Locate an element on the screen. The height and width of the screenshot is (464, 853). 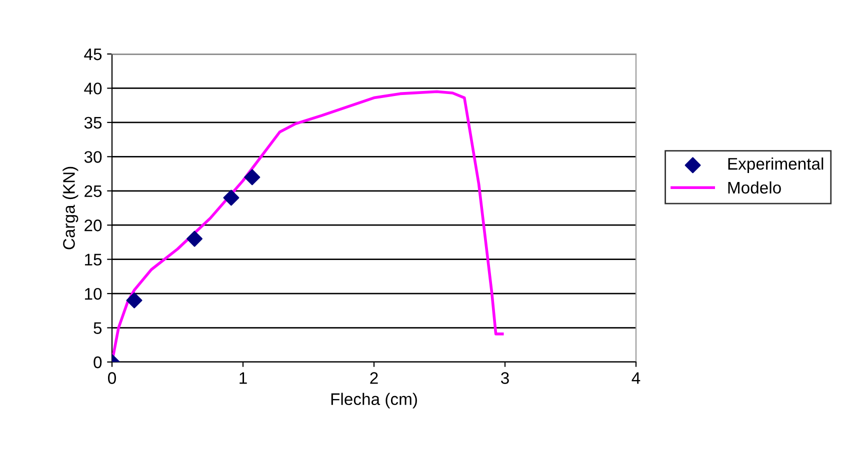
x-tick-label: 2 is located at coordinates (374, 378).